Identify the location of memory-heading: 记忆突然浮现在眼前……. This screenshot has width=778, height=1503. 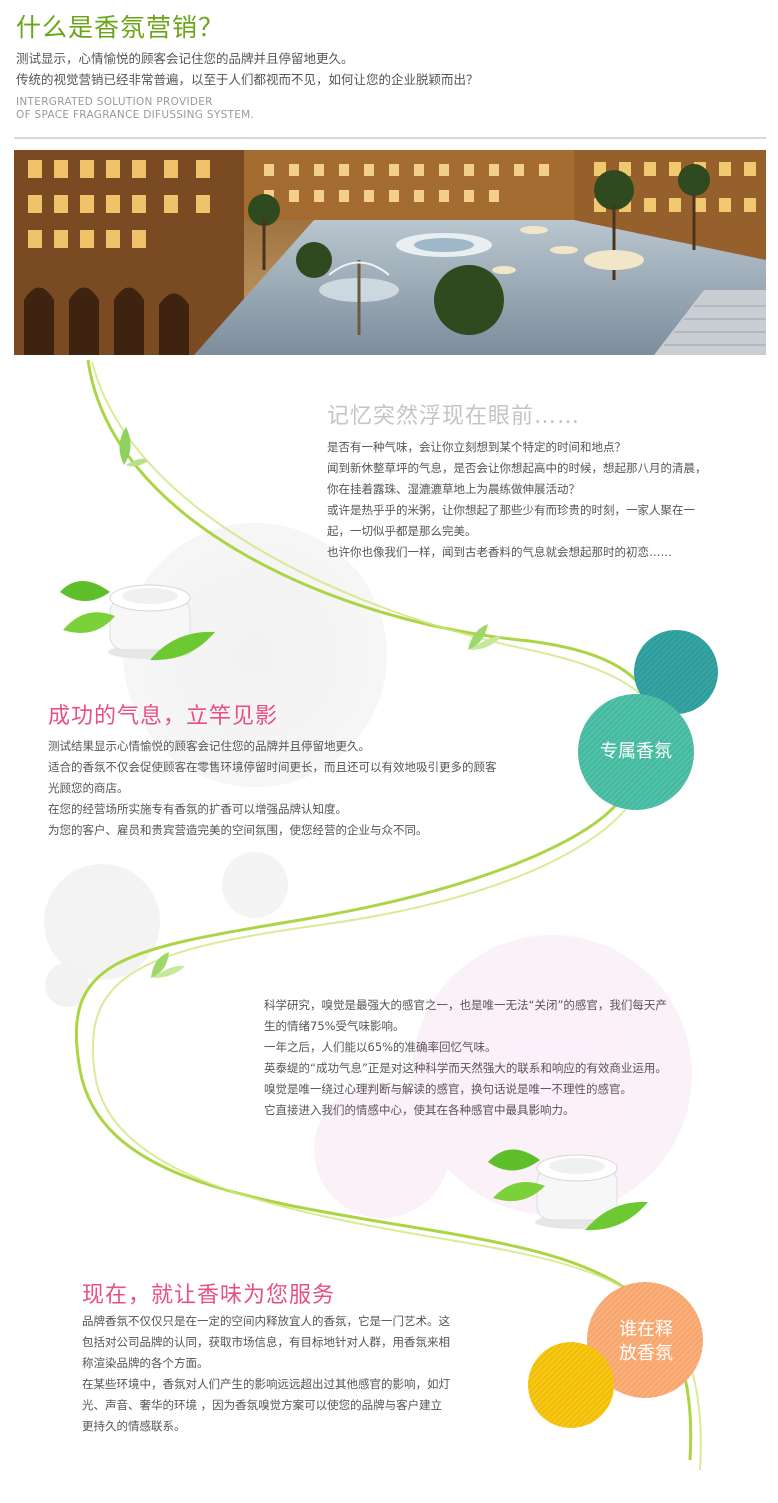
(454, 416).